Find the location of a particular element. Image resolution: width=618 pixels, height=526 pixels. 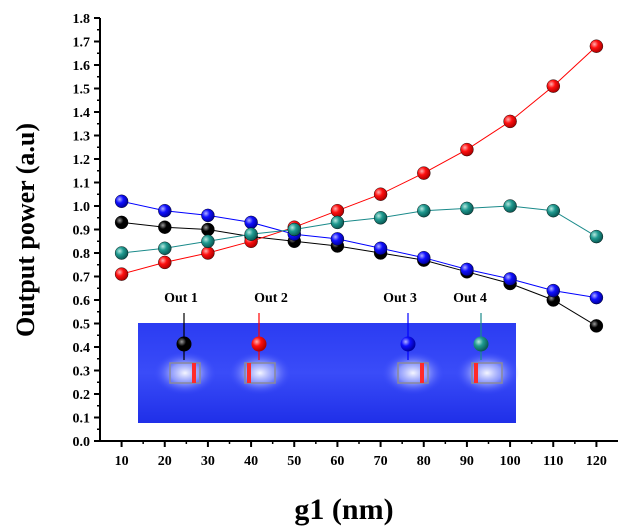

y-tick-label: 0.2 is located at coordinates (82, 395).